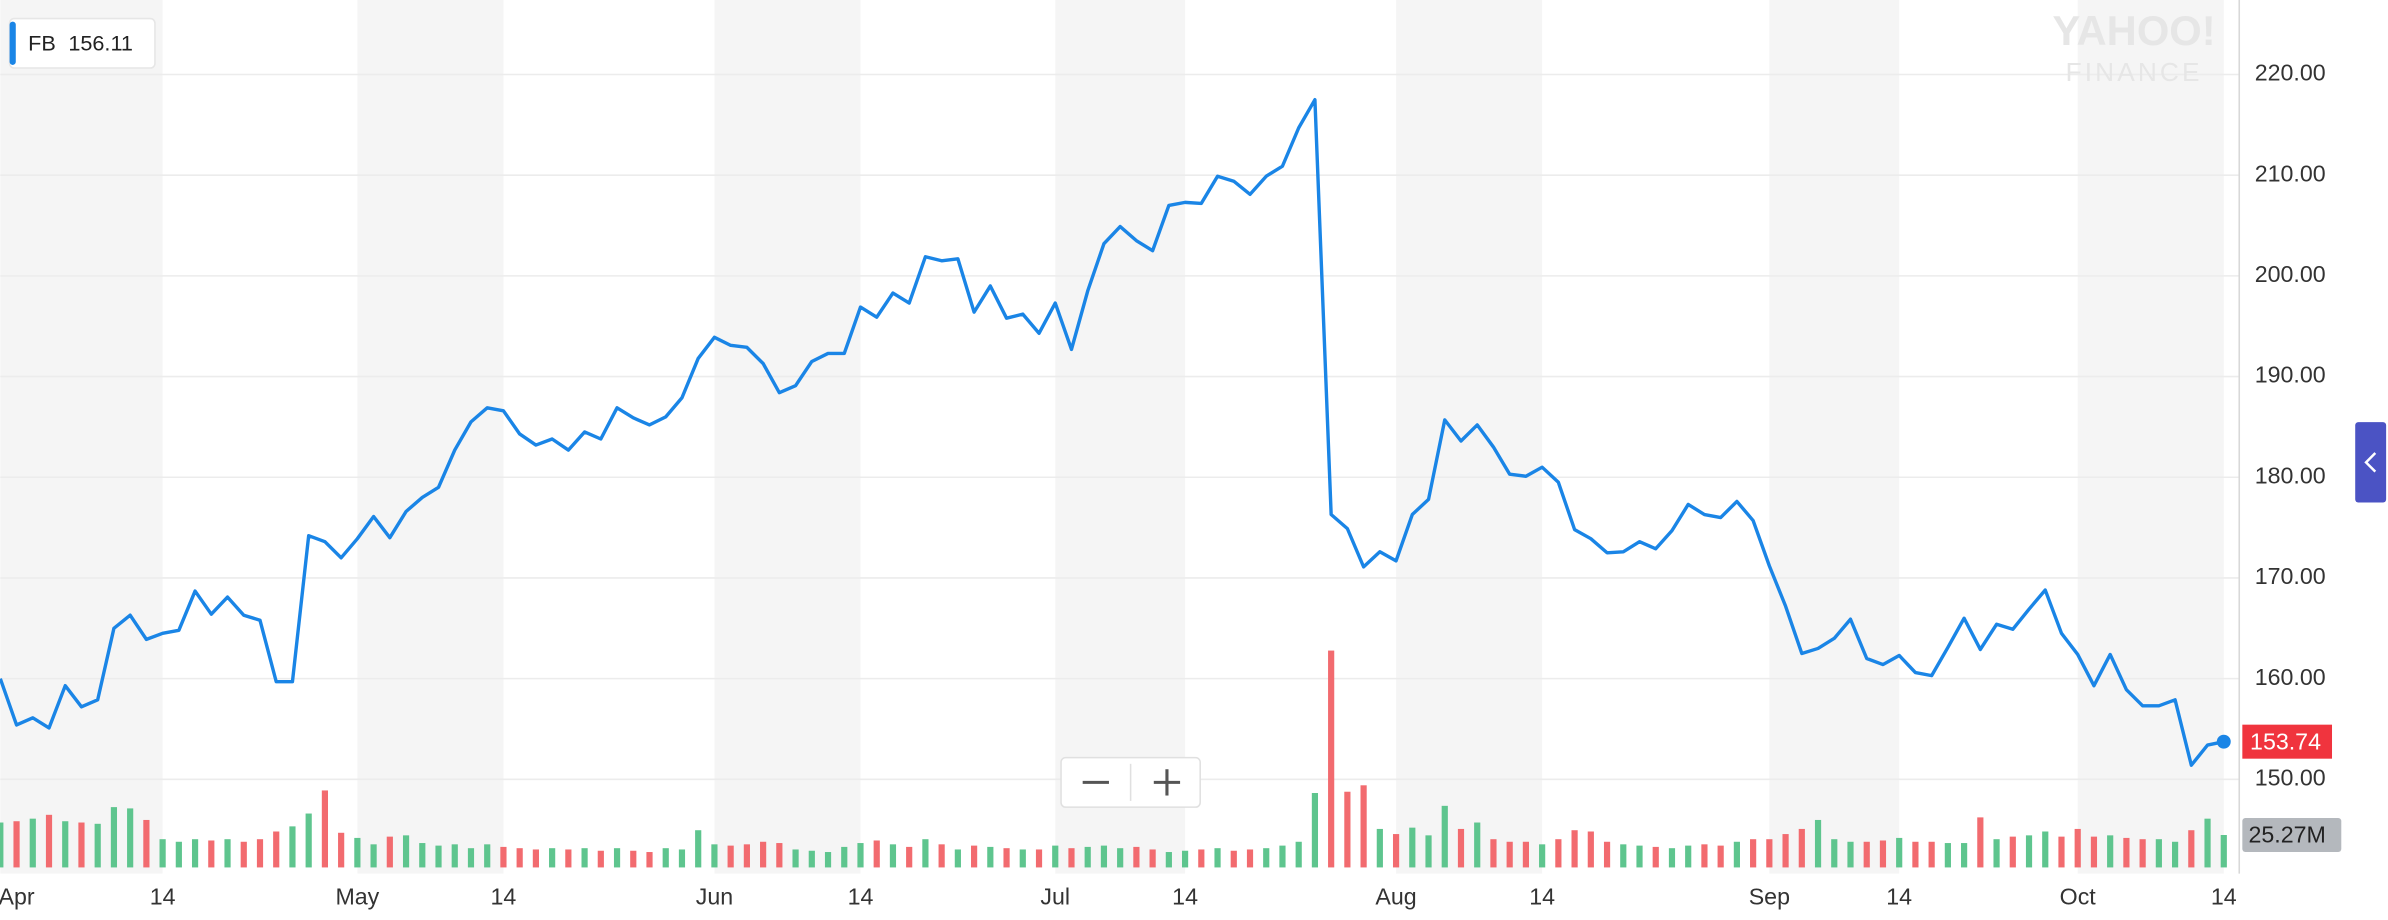 This screenshot has width=2388, height=920. What do you see at coordinates (2290, 73) in the screenshot?
I see `y-tick-label: 220.00` at bounding box center [2290, 73].